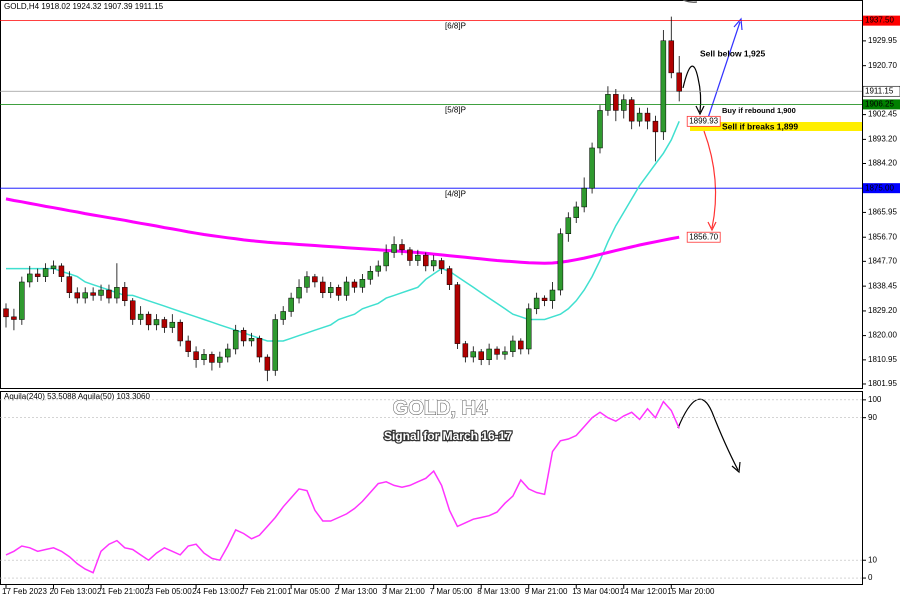 The image size is (900, 600). I want to click on x-tick-label: 2 Mar 13:00, so click(356, 591).